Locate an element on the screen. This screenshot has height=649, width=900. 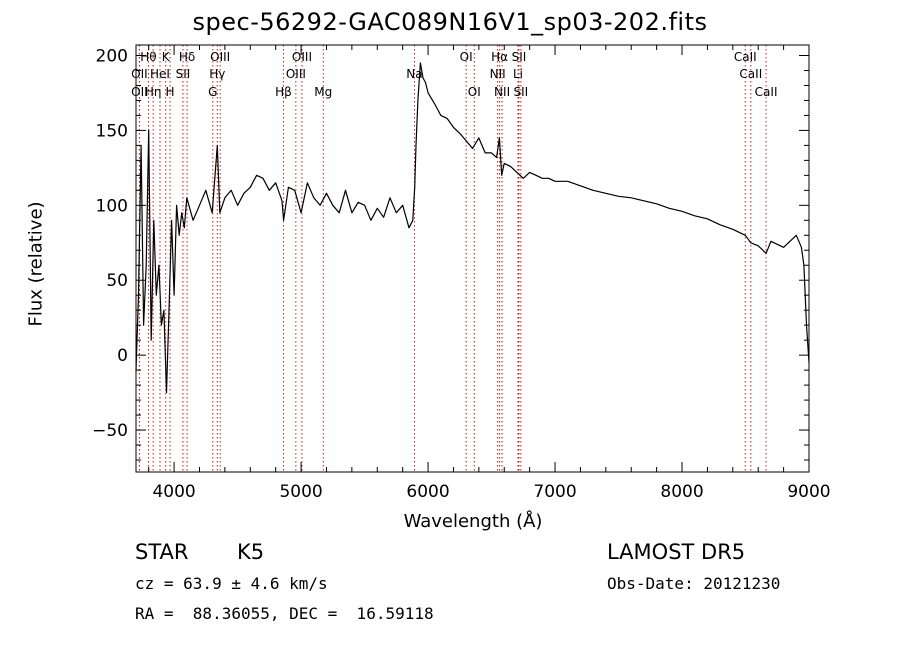
x-tick-label: 7000 is located at coordinates (554, 492).